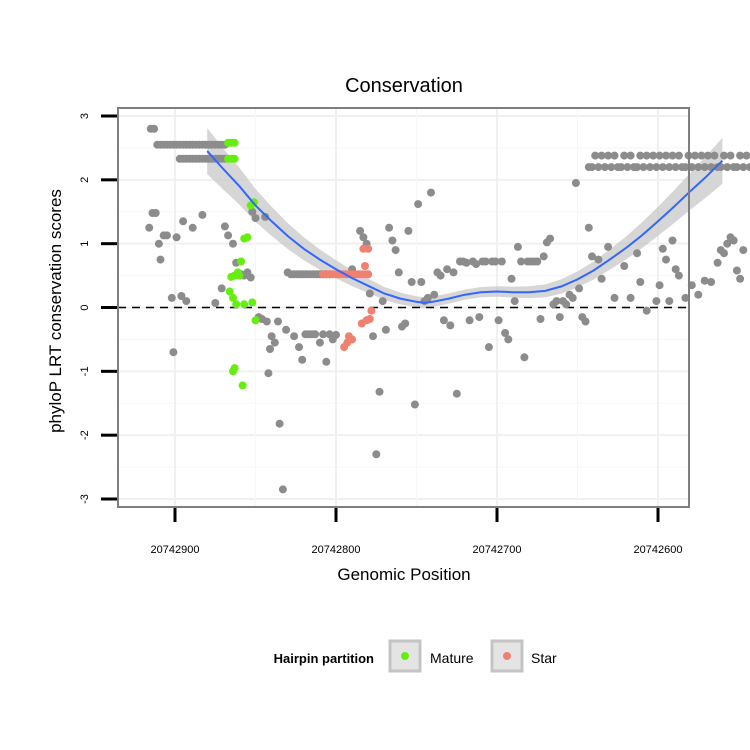 The width and height of the screenshot is (750, 750). I want to click on legend-entry-star: Star, so click(523, 656).